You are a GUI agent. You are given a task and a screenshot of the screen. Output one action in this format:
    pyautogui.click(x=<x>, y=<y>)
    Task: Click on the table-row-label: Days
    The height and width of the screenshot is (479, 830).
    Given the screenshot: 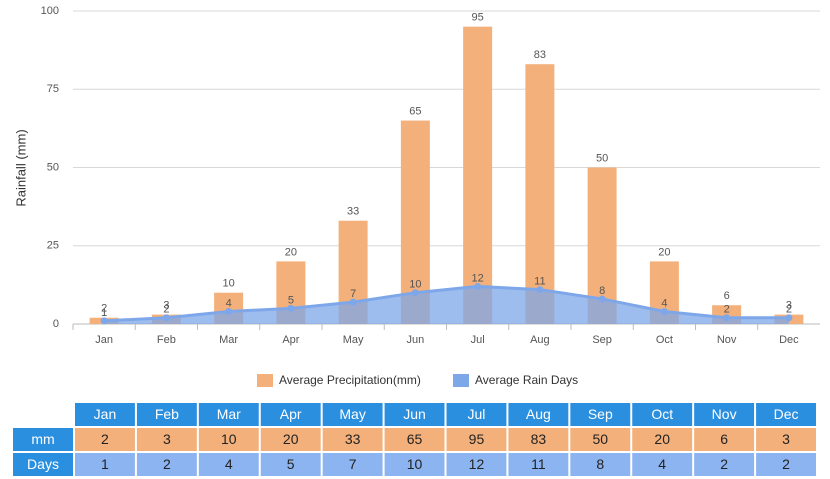 What is the action you would take?
    pyautogui.click(x=43, y=464)
    